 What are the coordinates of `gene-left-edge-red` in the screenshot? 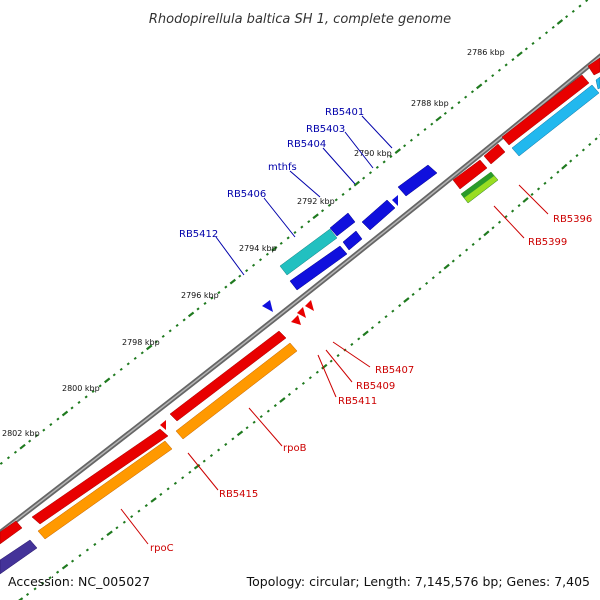 It's located at (11, 532).